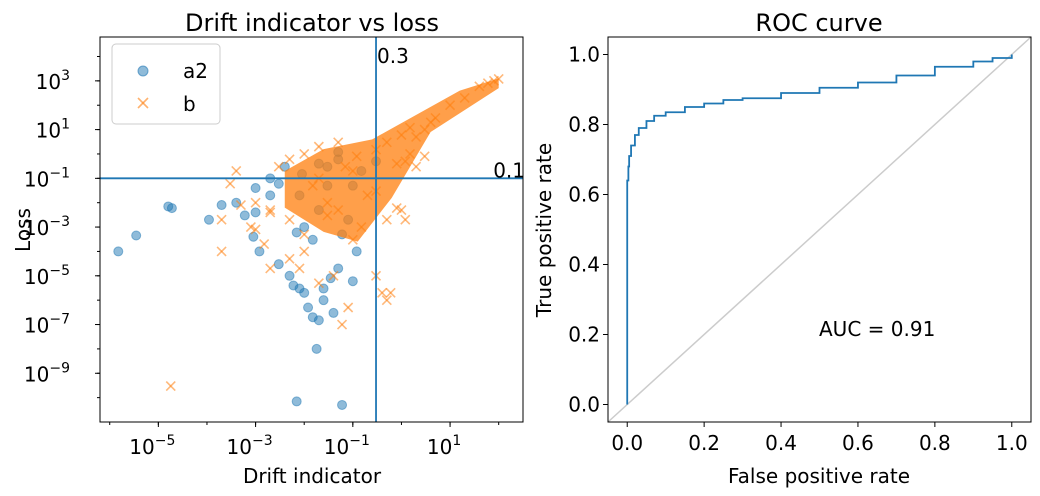 The height and width of the screenshot is (496, 1040). What do you see at coordinates (312, 476) in the screenshot?
I see `scatter-x-label: Drift indicator` at bounding box center [312, 476].